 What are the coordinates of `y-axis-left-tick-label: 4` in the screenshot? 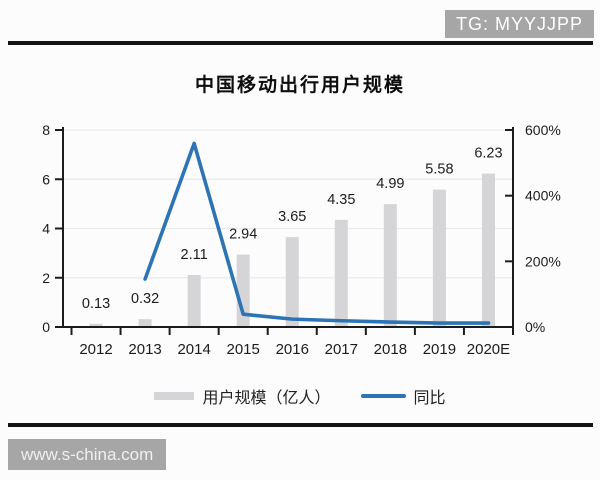 It's located at (46, 229).